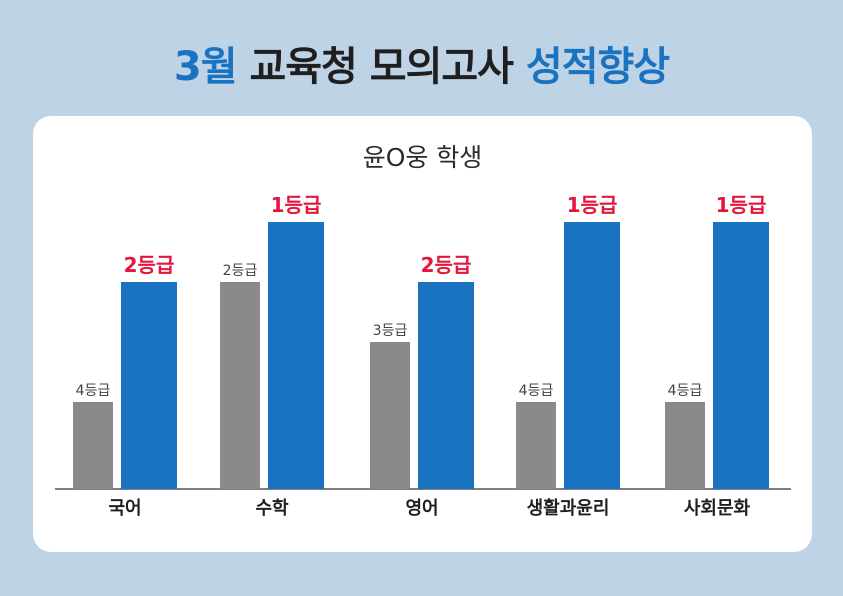  What do you see at coordinates (446, 265) in the screenshot?
I see `bar-after-label-2: 2등급` at bounding box center [446, 265].